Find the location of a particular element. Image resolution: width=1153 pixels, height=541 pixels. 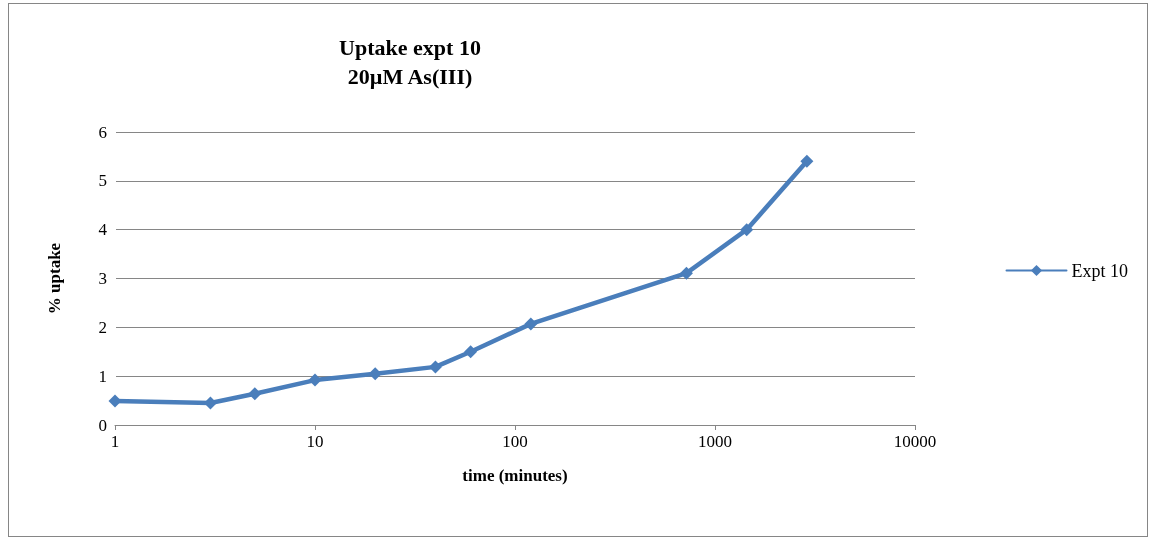

x-tick-label: 10 is located at coordinates (315, 441).